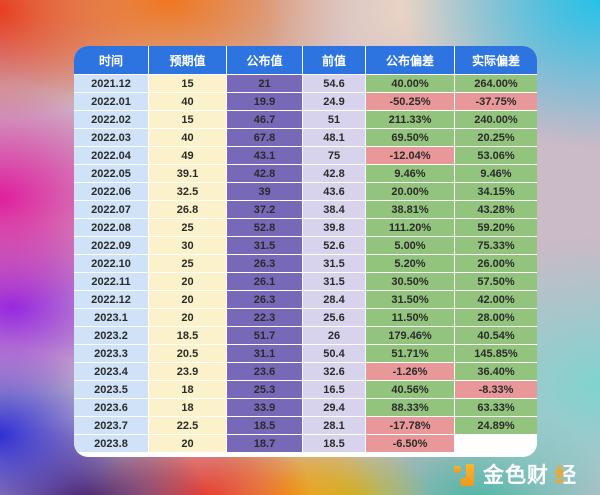 Image resolution: width=600 pixels, height=495 pixels. What do you see at coordinates (334, 101) in the screenshot?
I see `cell-previous-value: 24.9` at bounding box center [334, 101].